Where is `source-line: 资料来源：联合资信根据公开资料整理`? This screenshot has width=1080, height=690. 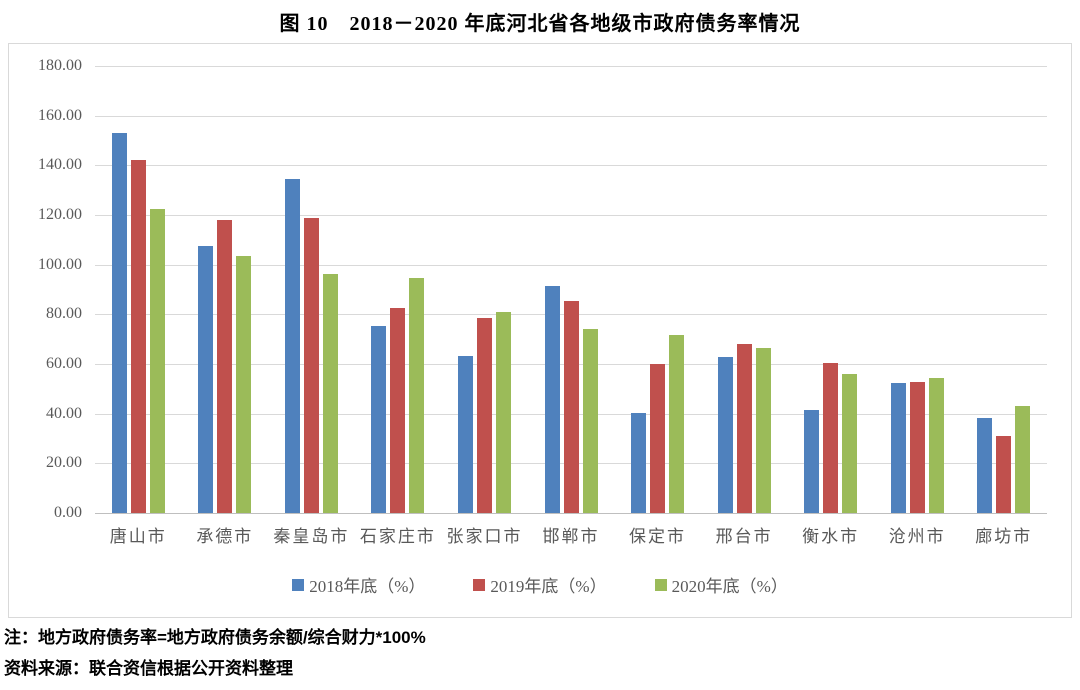 source-line: 资料来源：联合资信根据公开资料整理 is located at coordinates (148, 668).